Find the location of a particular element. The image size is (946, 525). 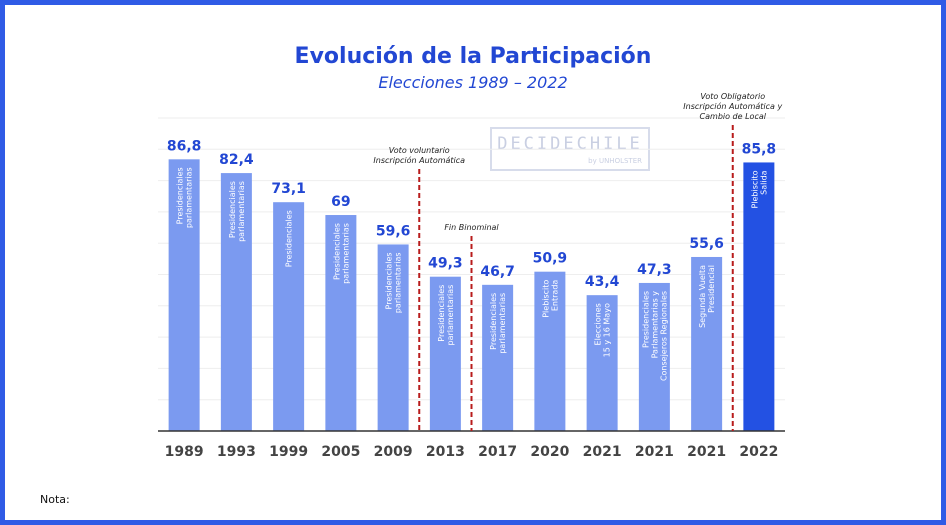

value-label: 55,6 is located at coordinates (706, 244).